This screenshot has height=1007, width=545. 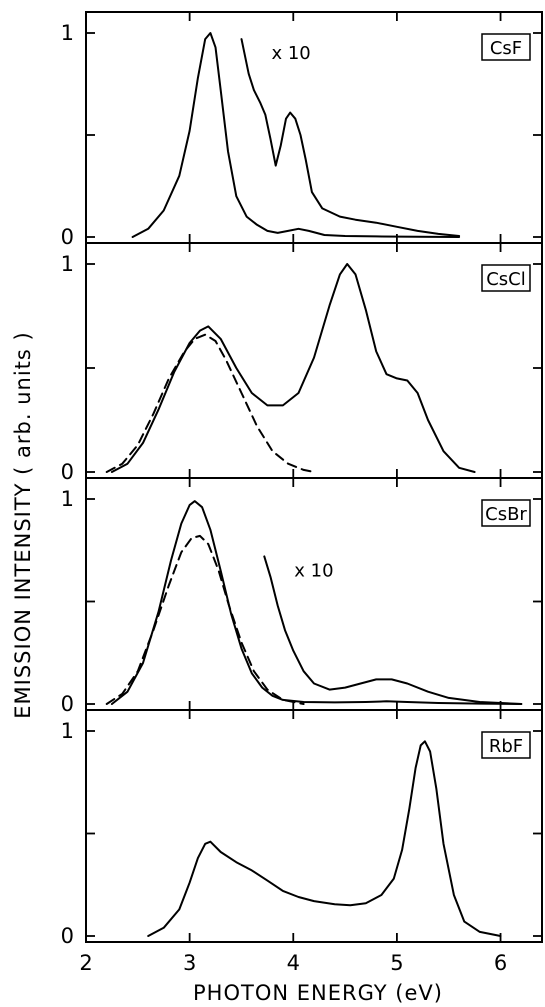 What do you see at coordinates (85, 963) in the screenshot?
I see `x-tick-label: 2` at bounding box center [85, 963].